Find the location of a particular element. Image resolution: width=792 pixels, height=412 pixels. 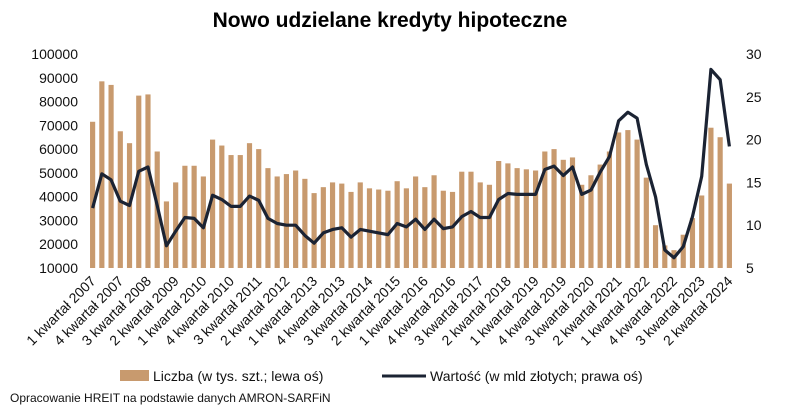

left-tick-label: 40000 is located at coordinates (58, 197).